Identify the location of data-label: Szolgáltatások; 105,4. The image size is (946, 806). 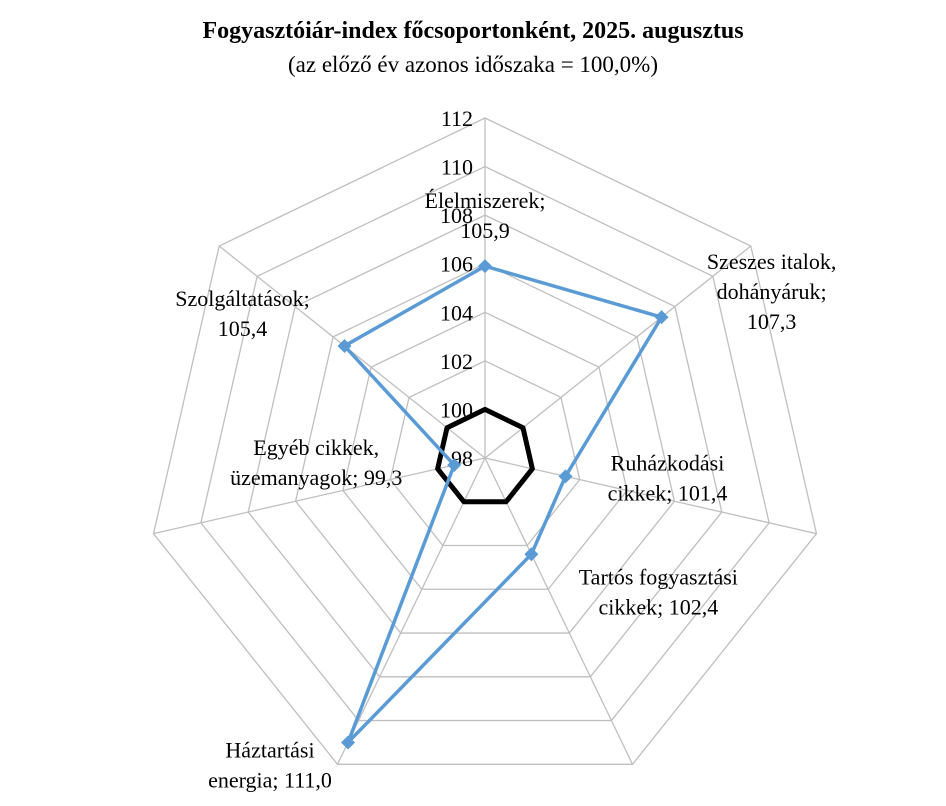
(242, 313).